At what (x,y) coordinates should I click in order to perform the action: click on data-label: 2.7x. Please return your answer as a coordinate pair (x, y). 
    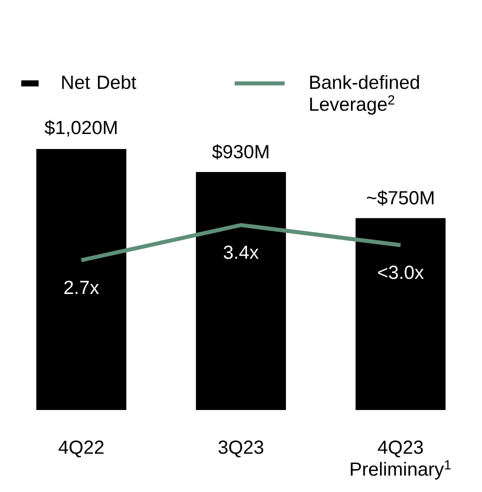
    Looking at the image, I should click on (82, 287).